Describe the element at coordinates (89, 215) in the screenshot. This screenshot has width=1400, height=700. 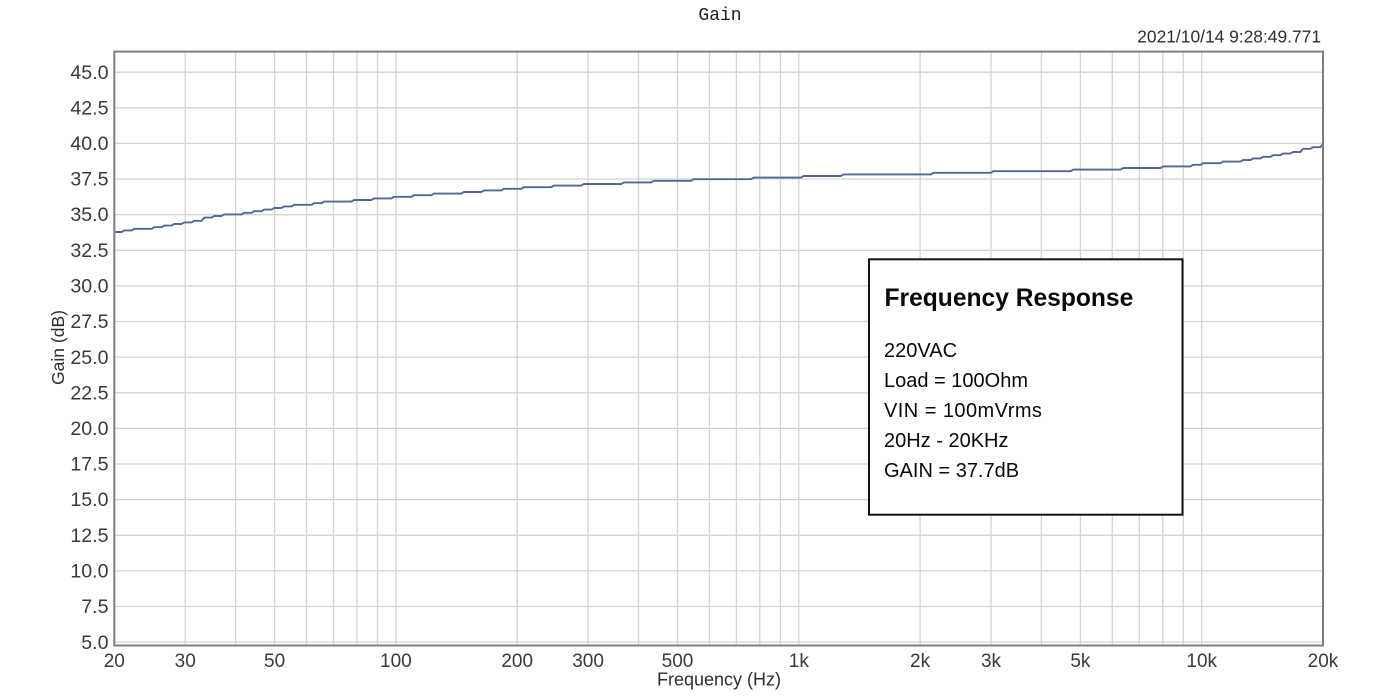
I see `svg-text: 35.0` at that location.